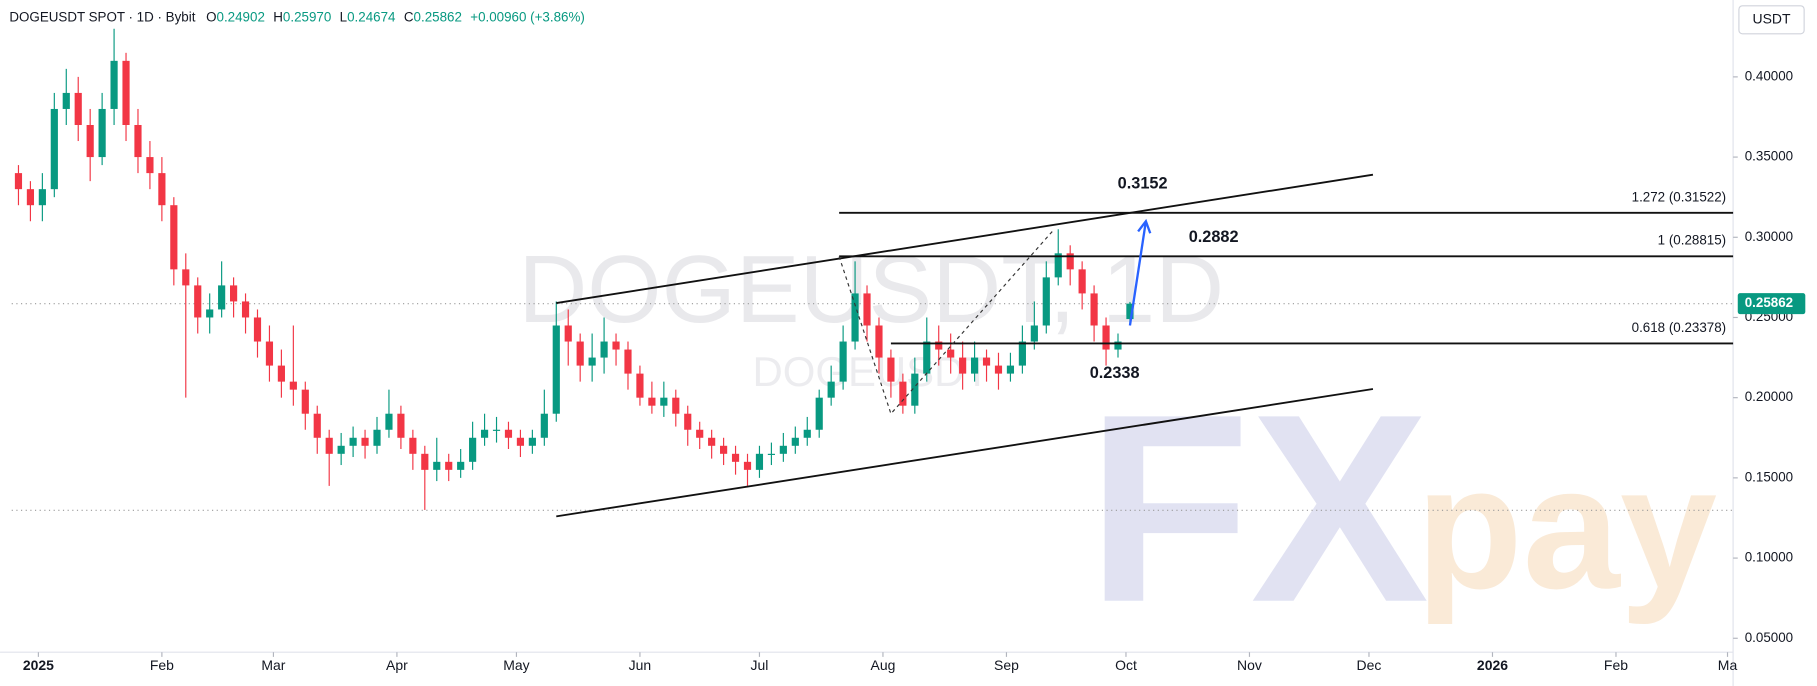  What do you see at coordinates (1769, 302) in the screenshot?
I see `last-price-label: 0.25862` at bounding box center [1769, 302].